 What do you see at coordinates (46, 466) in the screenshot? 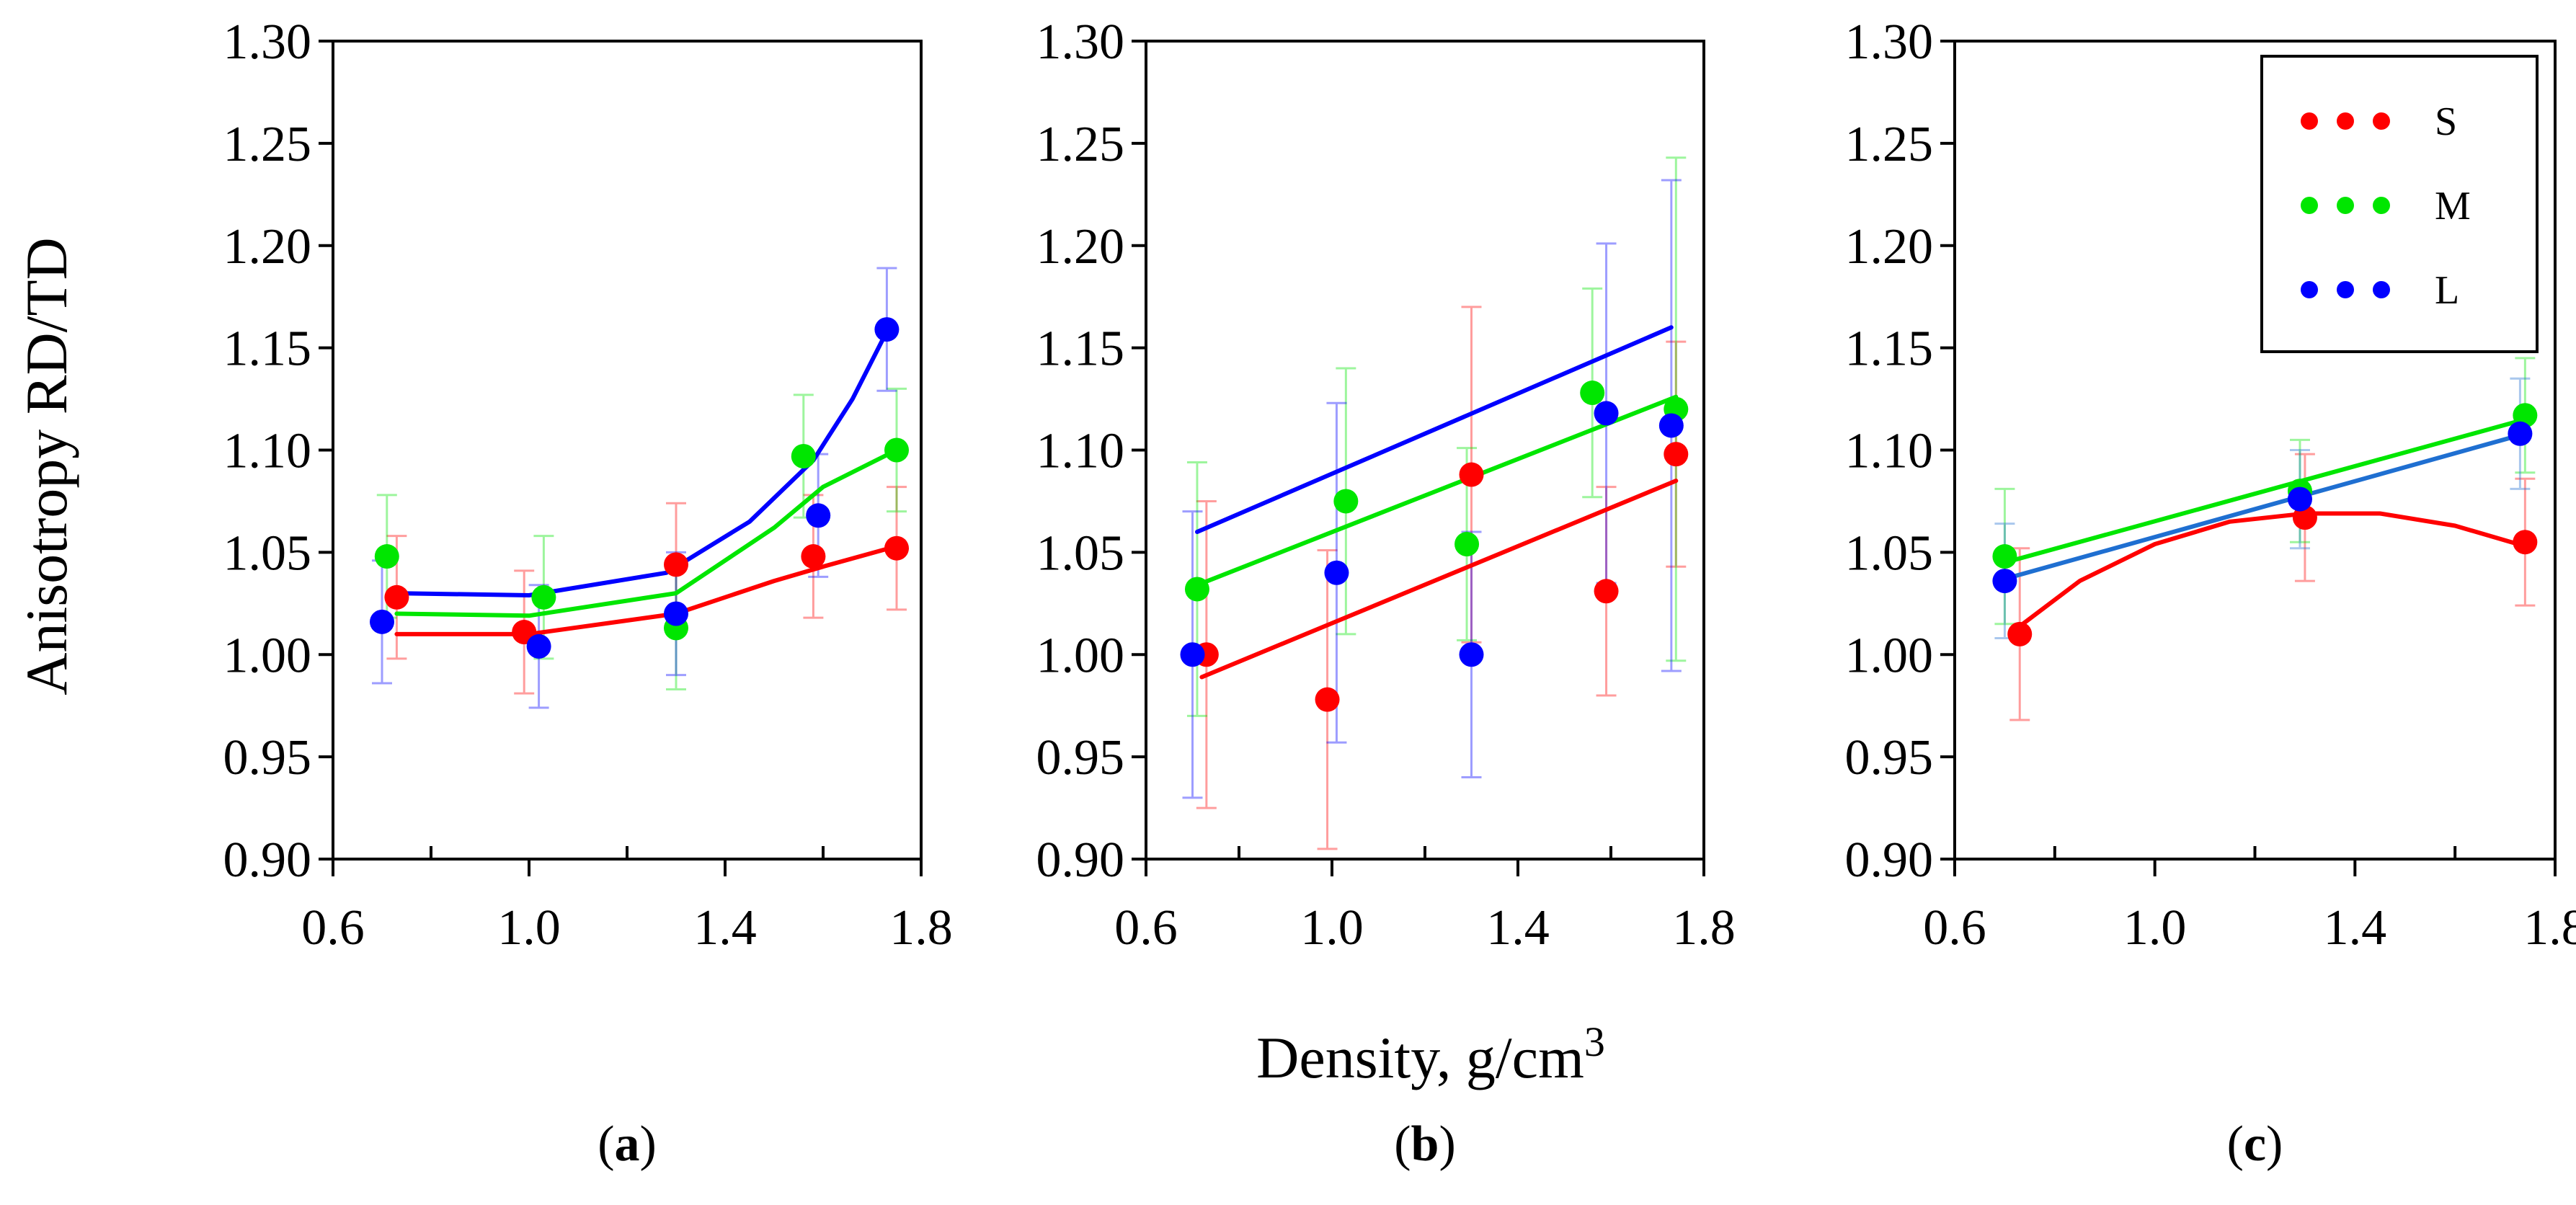
I see `y-axis-title: Anisotropy RD/TD` at bounding box center [46, 466].